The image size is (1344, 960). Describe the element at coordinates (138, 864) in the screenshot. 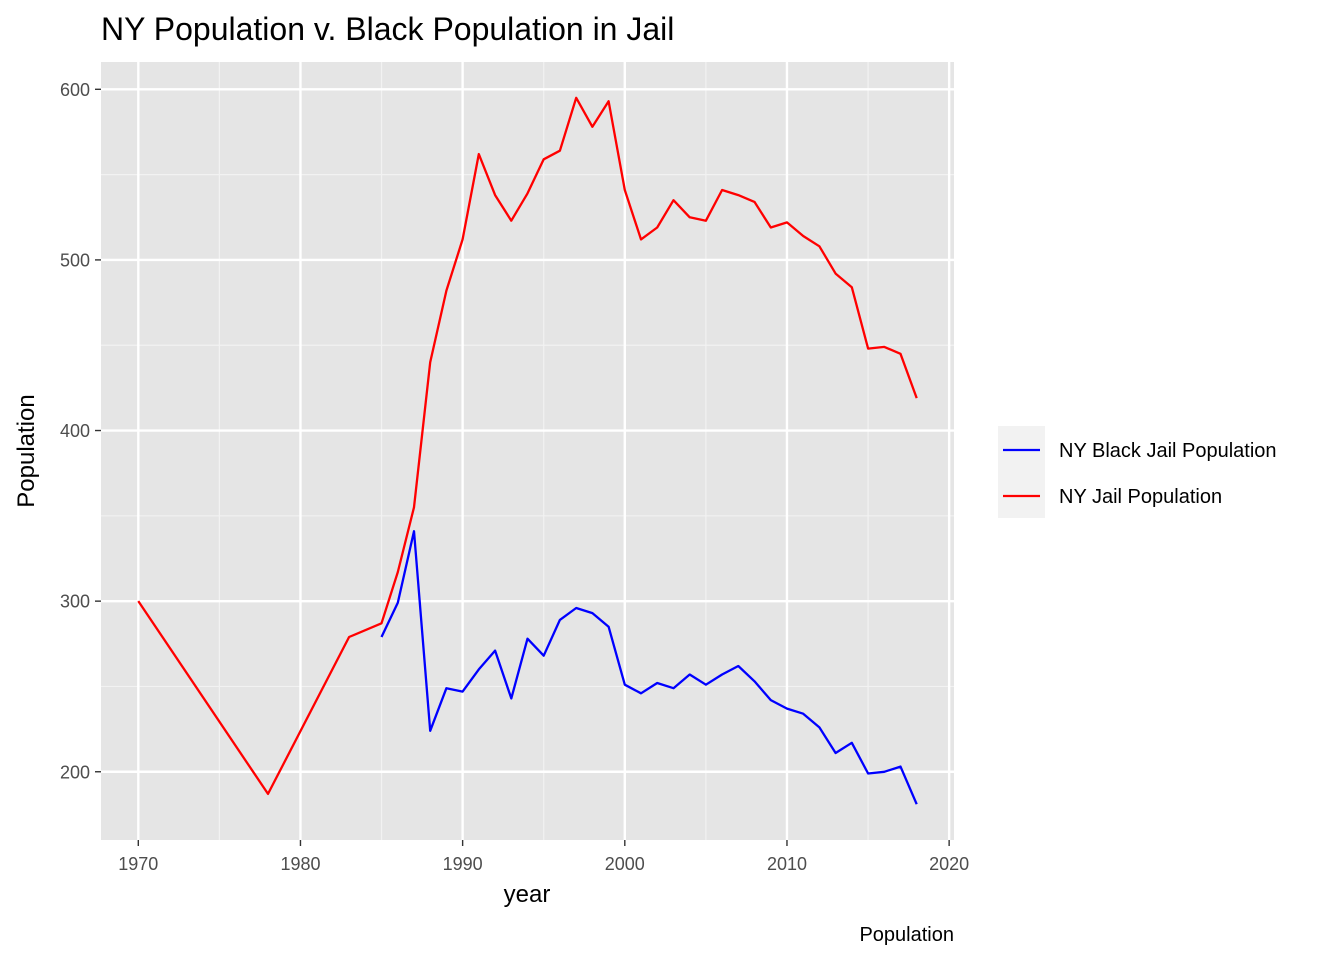

I see `x-tick-label: 1970` at that location.